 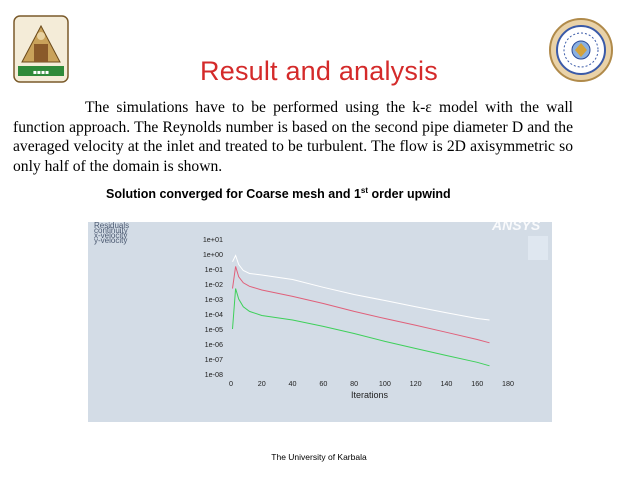 I want to click on y-tick-label: 1e+00, so click(x=213, y=254).